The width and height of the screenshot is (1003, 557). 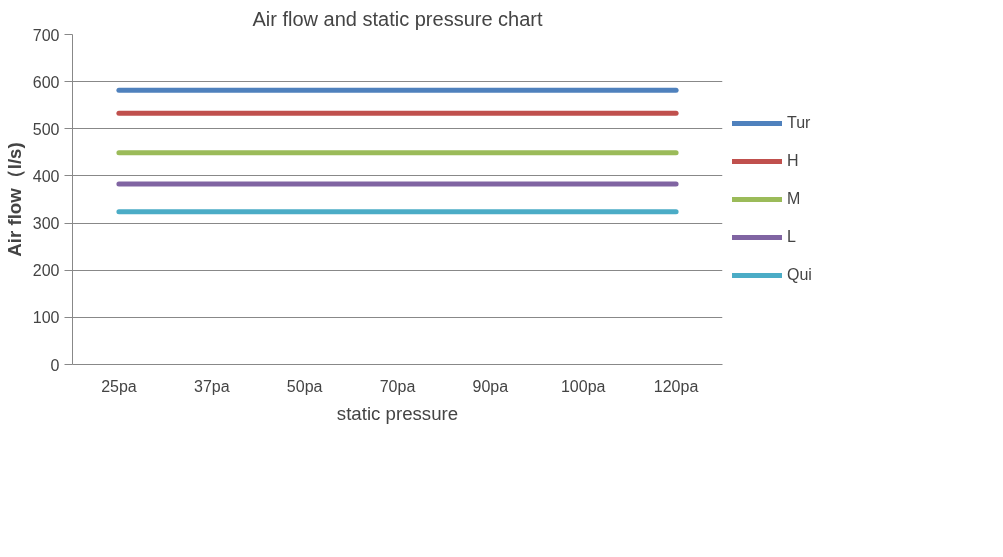 I want to click on y-tick-label: 300, so click(x=46, y=224).